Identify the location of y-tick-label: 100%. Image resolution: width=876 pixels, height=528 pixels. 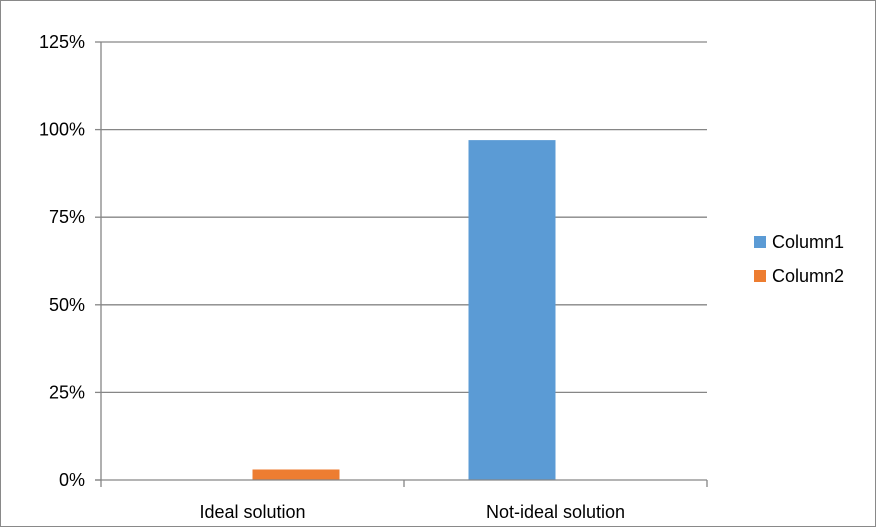
(62, 130).